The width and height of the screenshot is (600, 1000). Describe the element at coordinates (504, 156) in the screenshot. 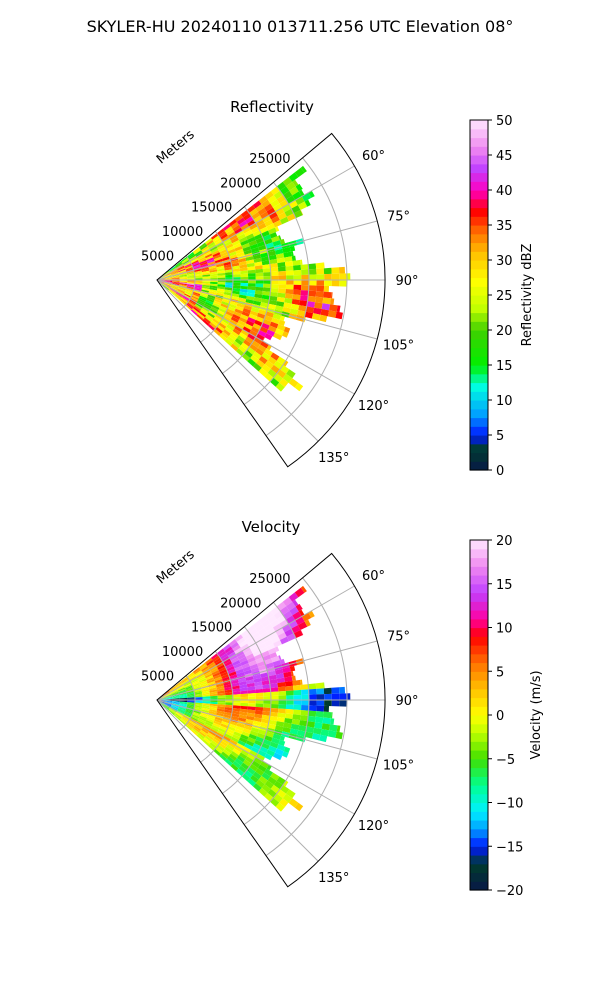

I see `colorbar-tick-label: 45` at that location.